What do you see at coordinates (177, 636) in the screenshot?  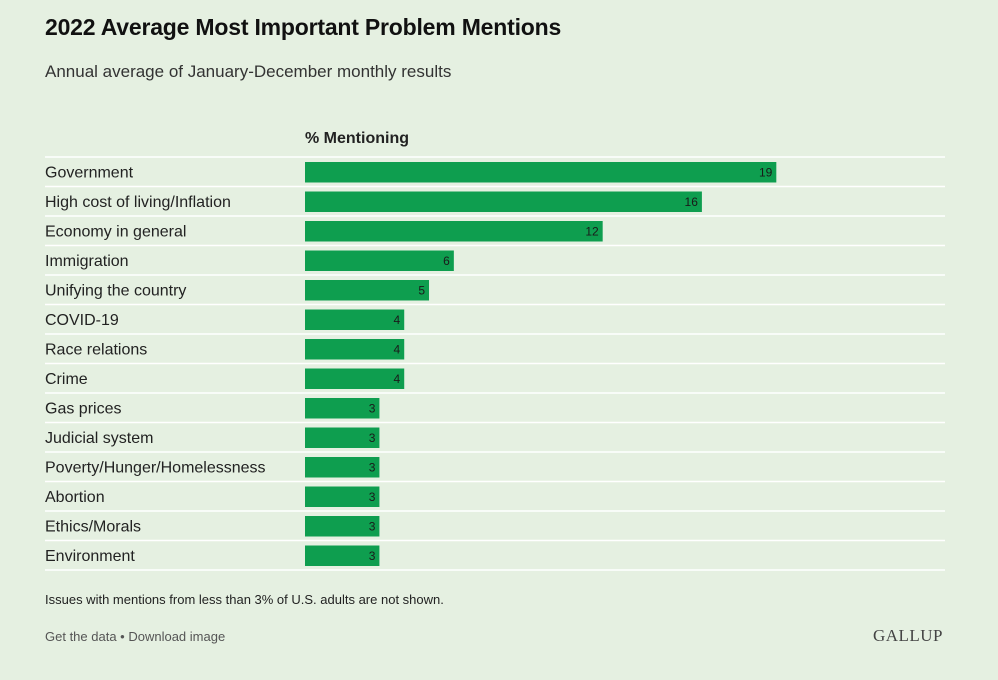 I see `download-image-link: Download image` at bounding box center [177, 636].